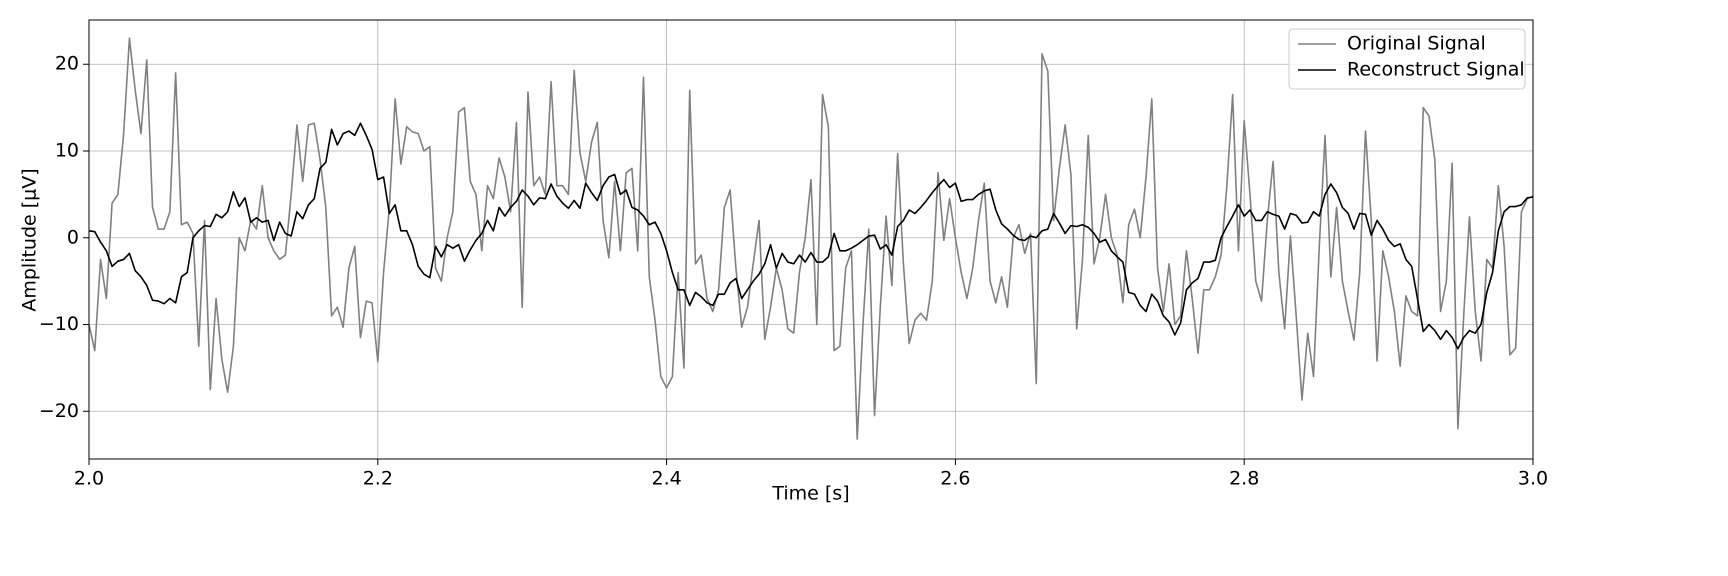 The image size is (1728, 576). Describe the element at coordinates (955, 479) in the screenshot. I see `x-tick-label: 2.6` at that location.